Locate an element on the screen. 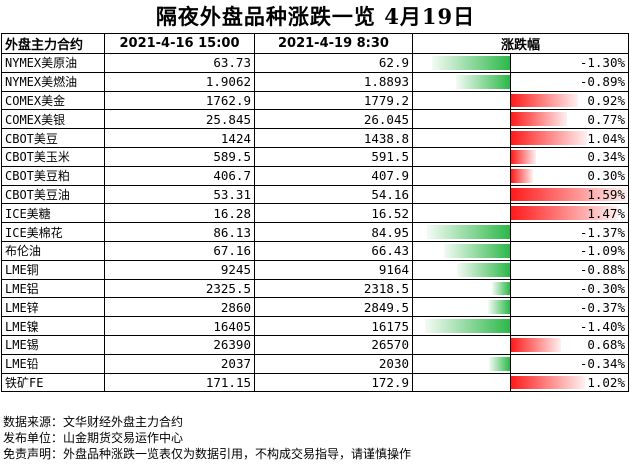 The width and height of the screenshot is (631, 465). curr-price: 54.16 is located at coordinates (333, 194).